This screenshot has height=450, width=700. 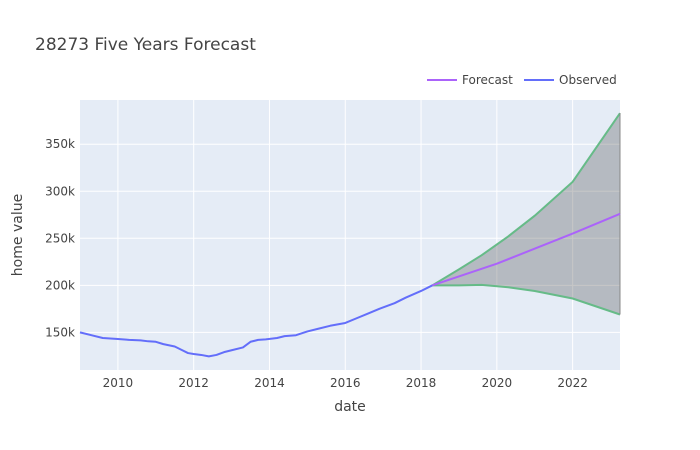 I want to click on x-tick-labels: 2010 2012 2014 2016 2018 2020 2022, so click(x=345, y=383).